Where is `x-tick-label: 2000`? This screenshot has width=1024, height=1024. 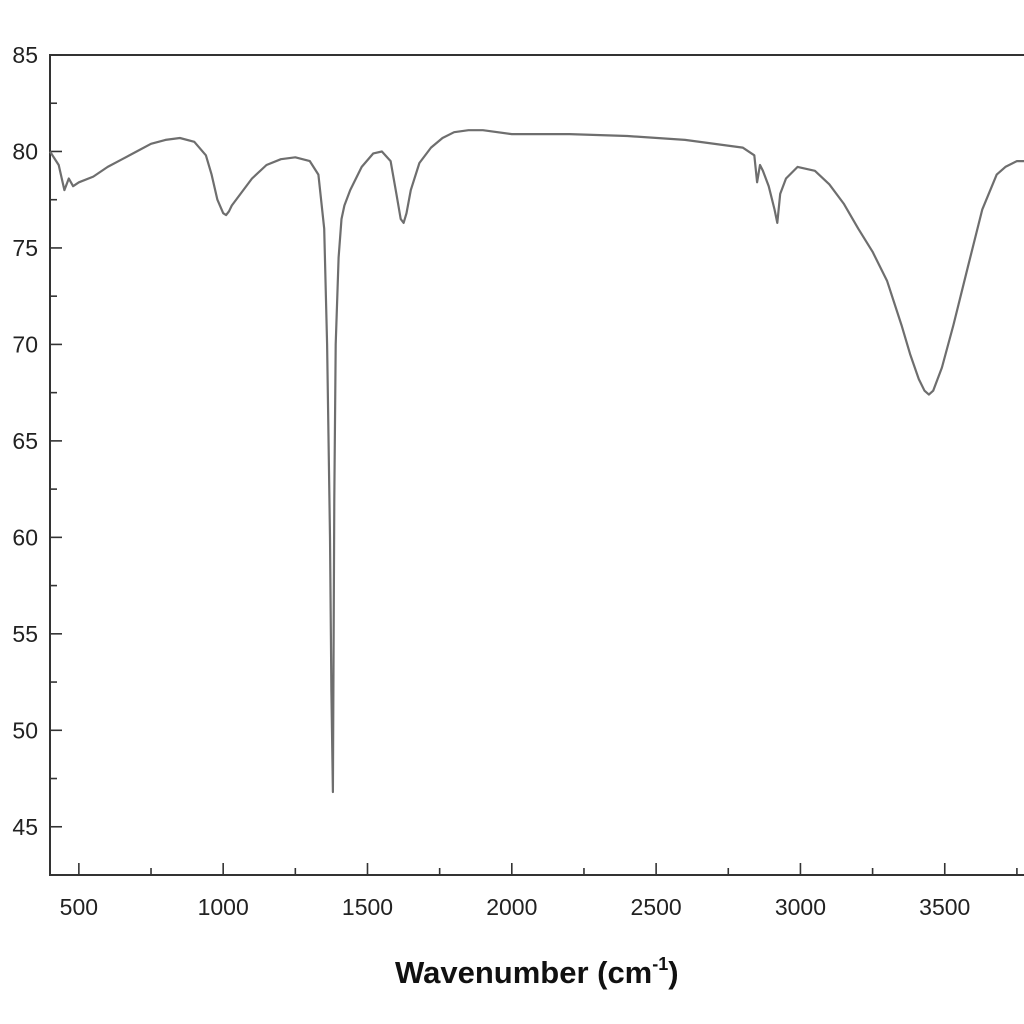
x-tick-label: 2000 is located at coordinates (511, 907).